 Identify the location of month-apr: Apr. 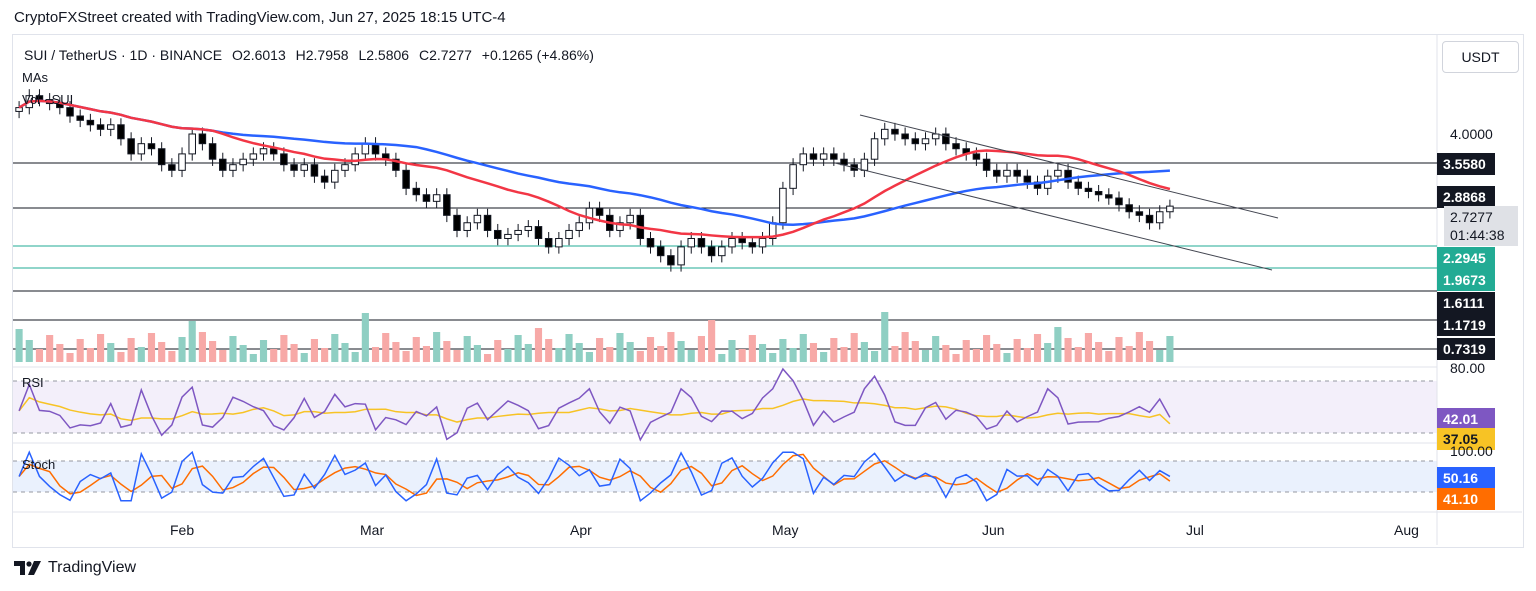
(581, 530).